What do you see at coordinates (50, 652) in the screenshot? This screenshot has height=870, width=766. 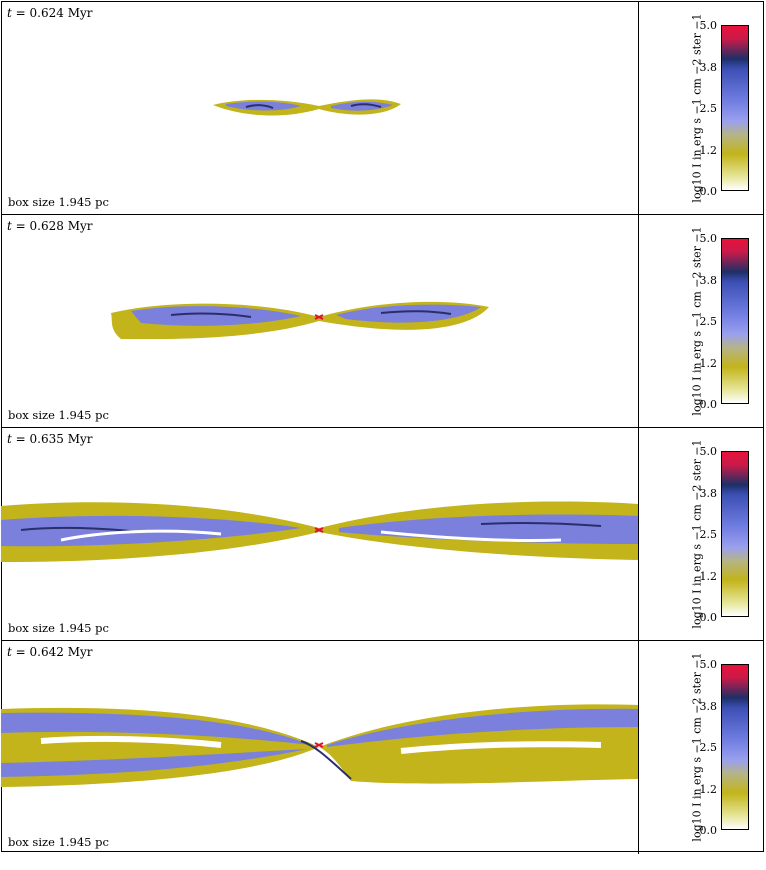 I see `time-label-4: t = 0.642 Myr` at bounding box center [50, 652].